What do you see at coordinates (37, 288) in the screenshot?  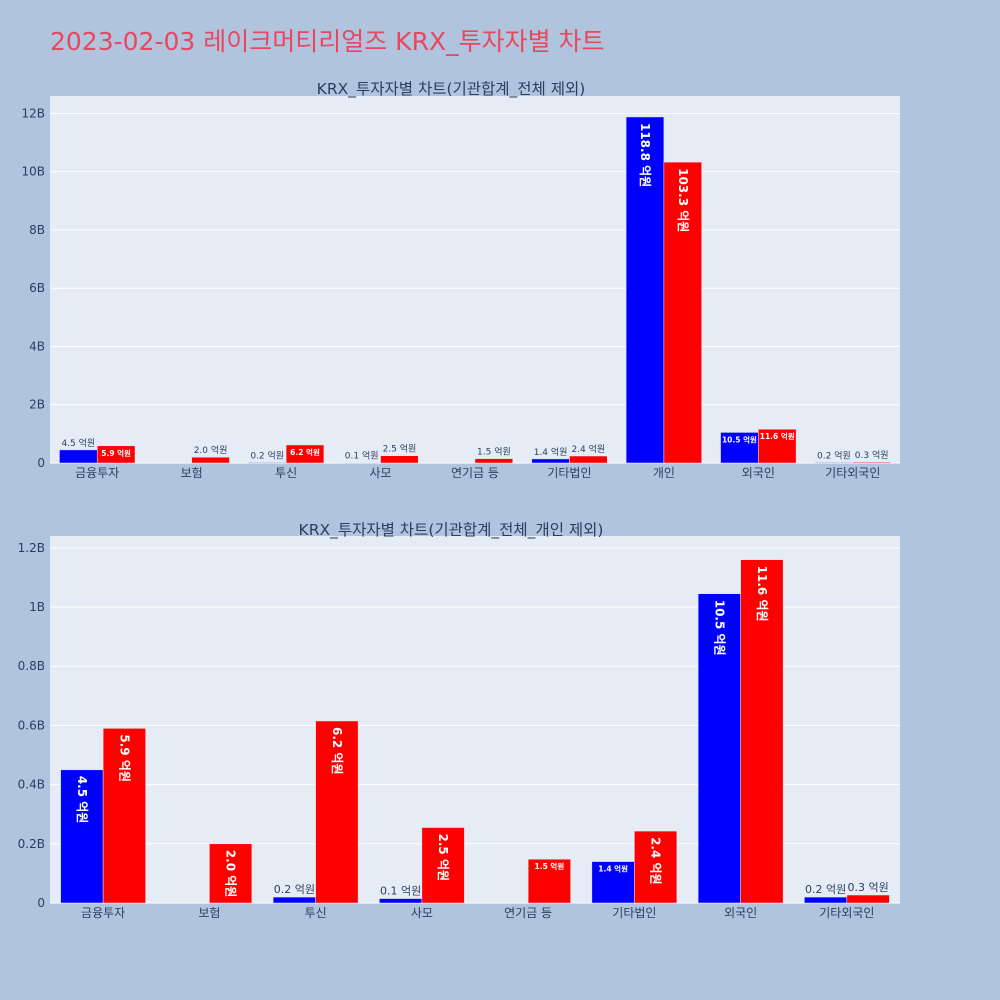 I see `y-tick-label: 6B` at bounding box center [37, 288].